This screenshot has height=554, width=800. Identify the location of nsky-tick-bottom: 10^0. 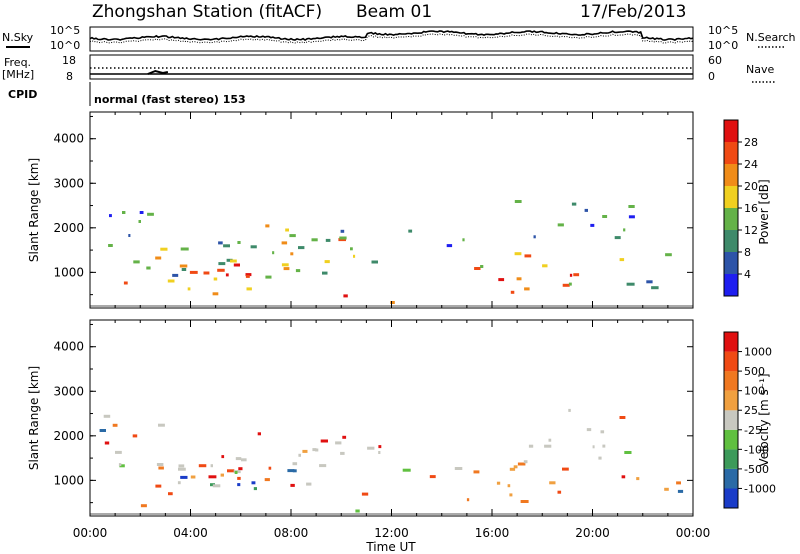
(65, 45).